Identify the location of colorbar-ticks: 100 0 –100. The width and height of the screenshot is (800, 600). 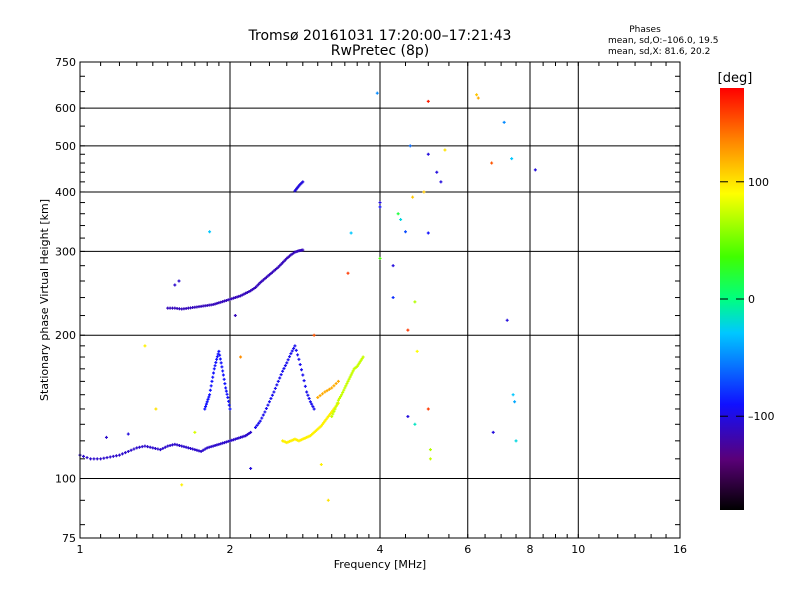
(747, 299).